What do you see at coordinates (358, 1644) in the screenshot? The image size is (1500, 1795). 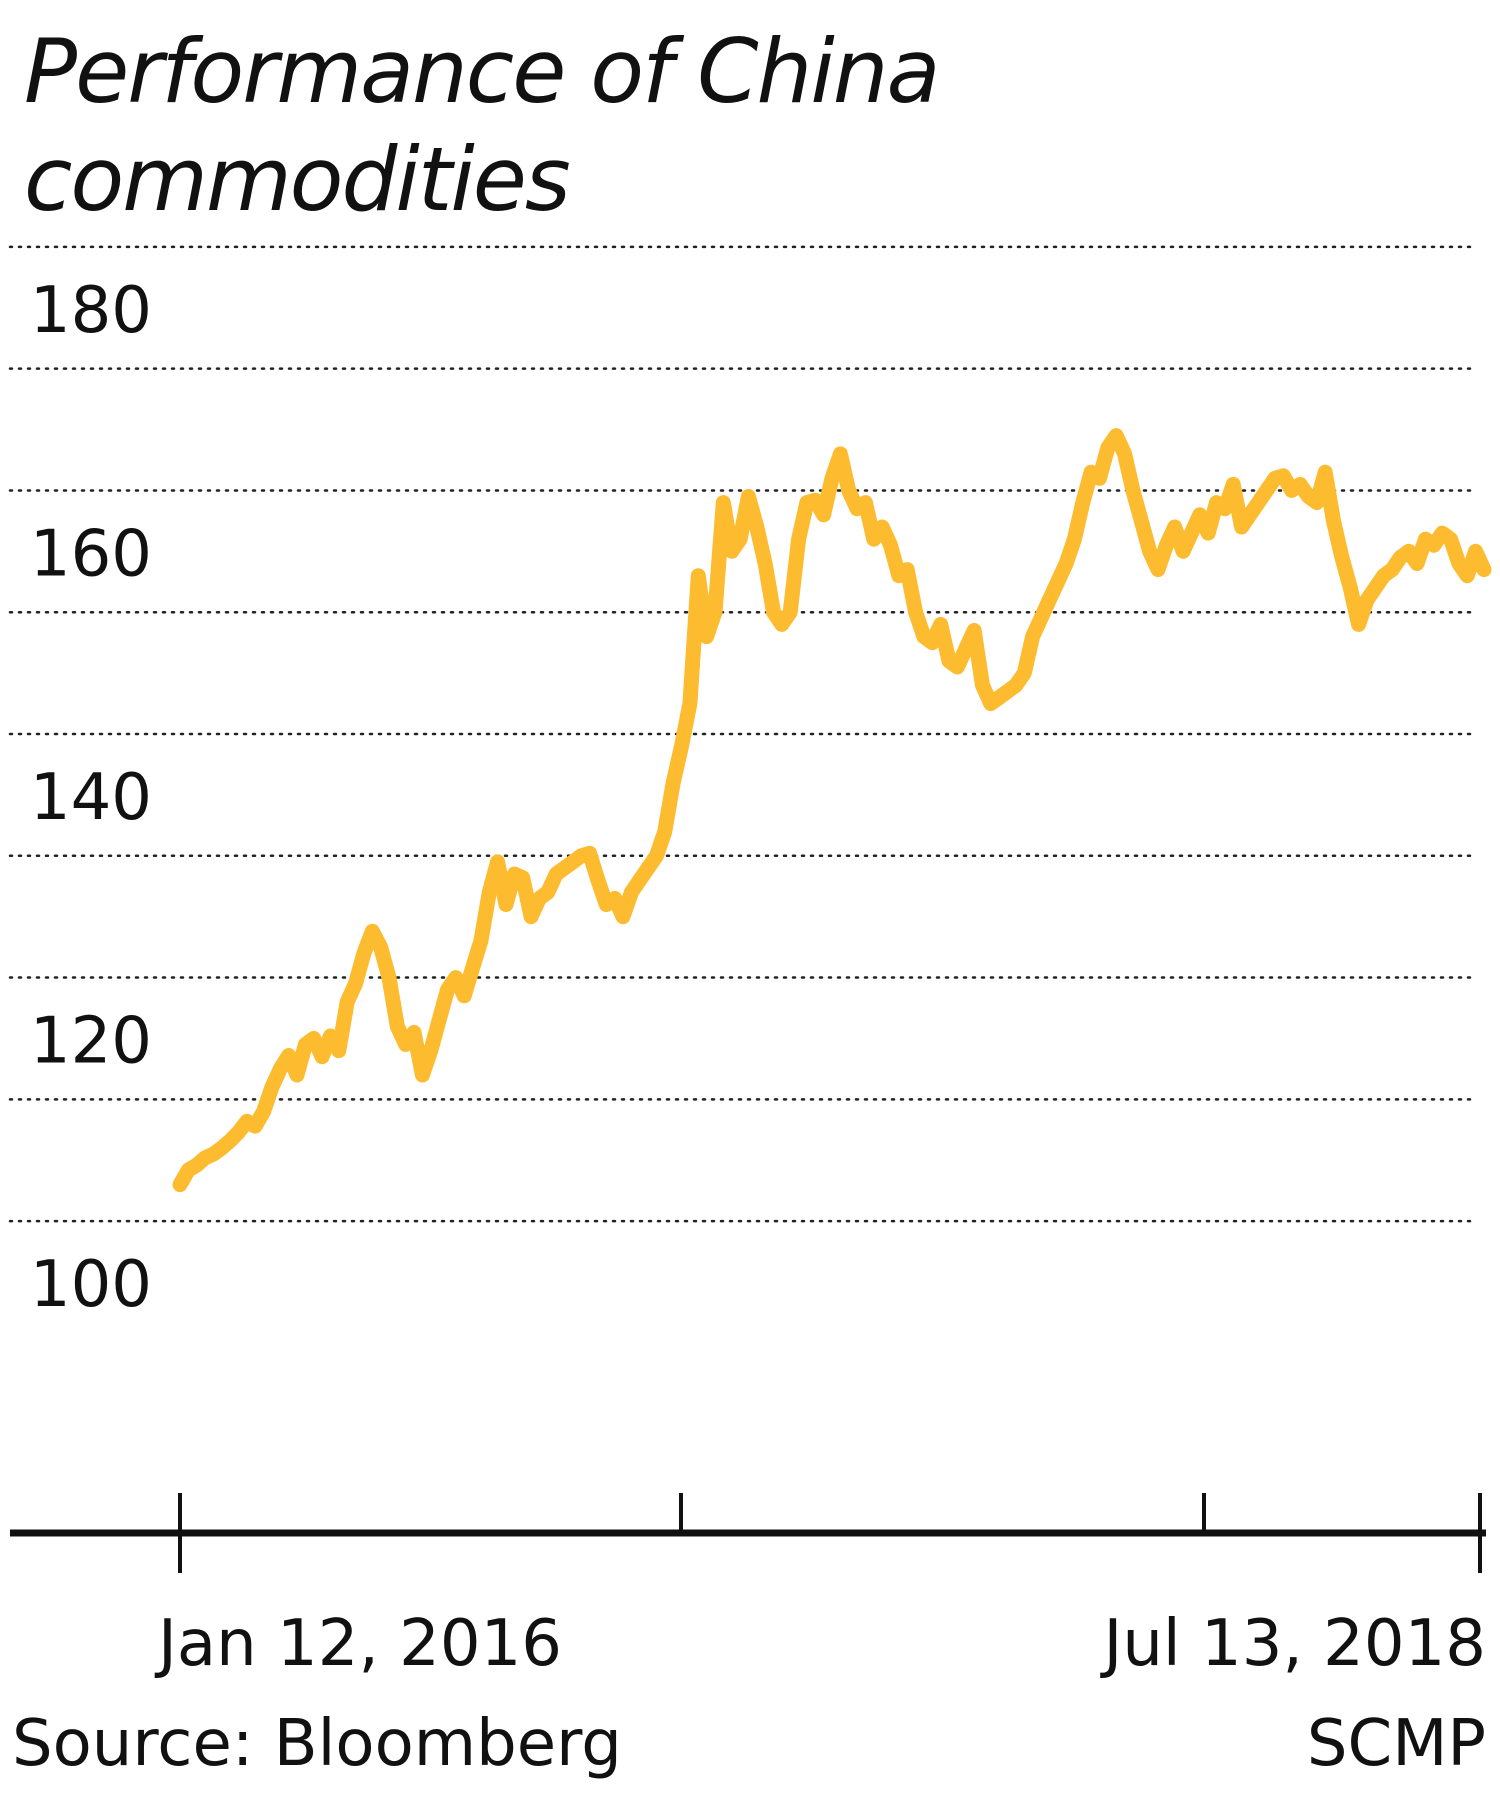 I see `x-tick-label-start: Jan 12, 2016` at bounding box center [358, 1644].